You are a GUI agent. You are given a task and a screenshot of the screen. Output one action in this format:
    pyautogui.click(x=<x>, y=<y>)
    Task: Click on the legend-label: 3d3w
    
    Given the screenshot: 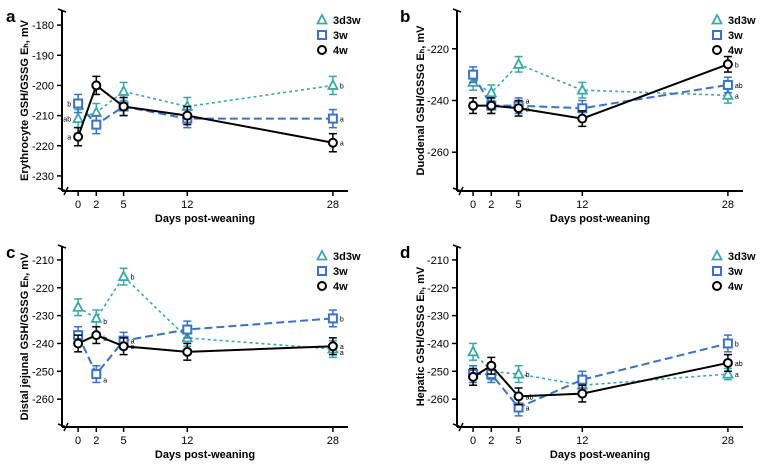 What is the action you would take?
    pyautogui.click(x=742, y=257)
    